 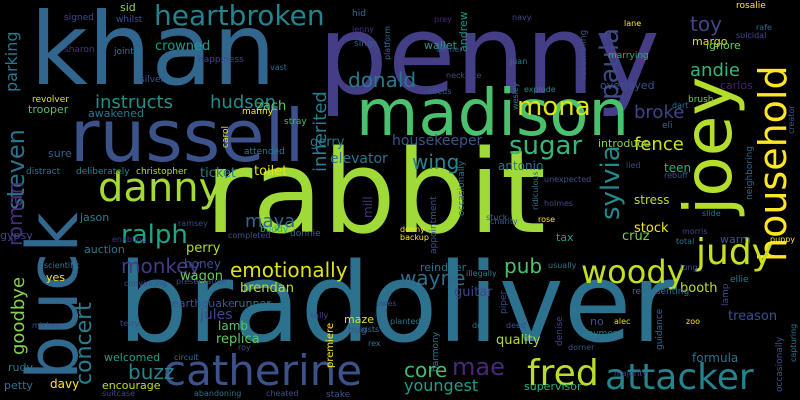 I want to click on word: hug, so click(x=358, y=330).